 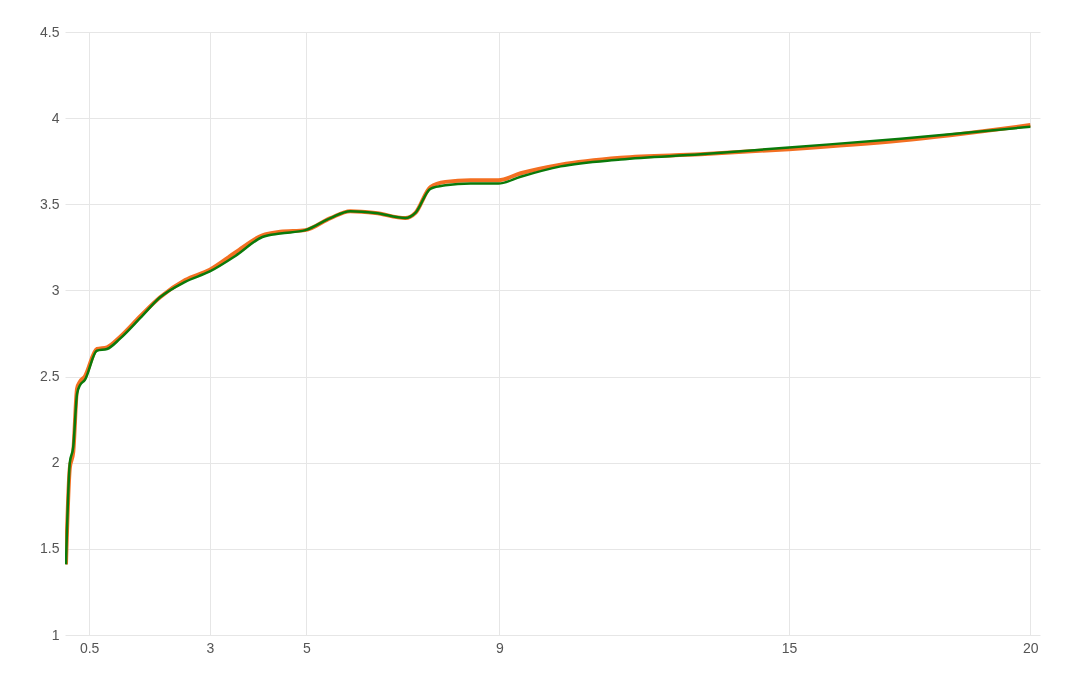 What do you see at coordinates (1031, 647) in the screenshot?
I see `x-tick-label: 20` at bounding box center [1031, 647].